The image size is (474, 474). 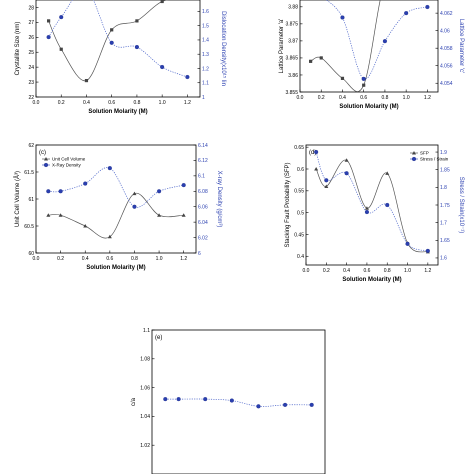 What do you see at coordinates (31, 38) in the screenshot?
I see `y-tick-label: 26` at bounding box center [31, 38].